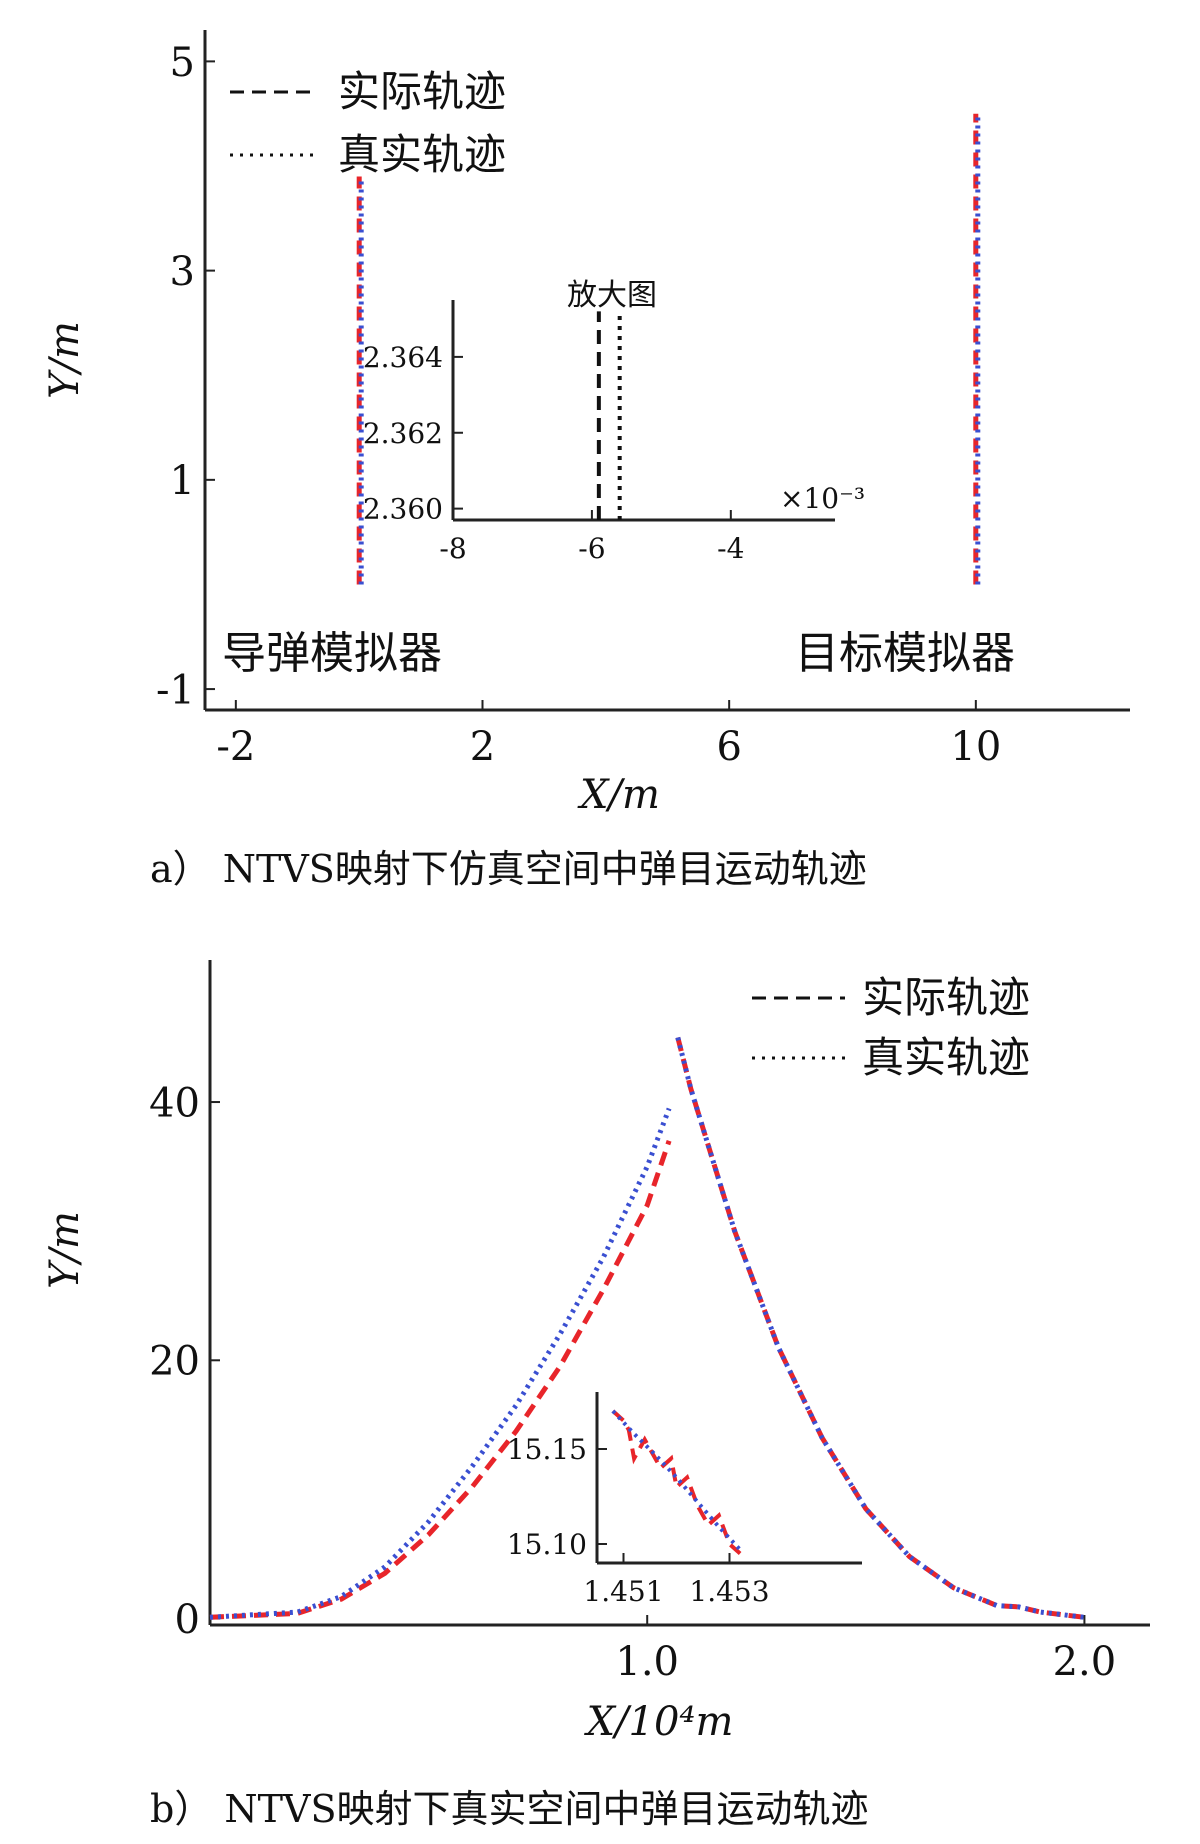 The width and height of the screenshot is (1200, 1844). I want to click on x-axis-label-a: X/m, so click(618, 795).